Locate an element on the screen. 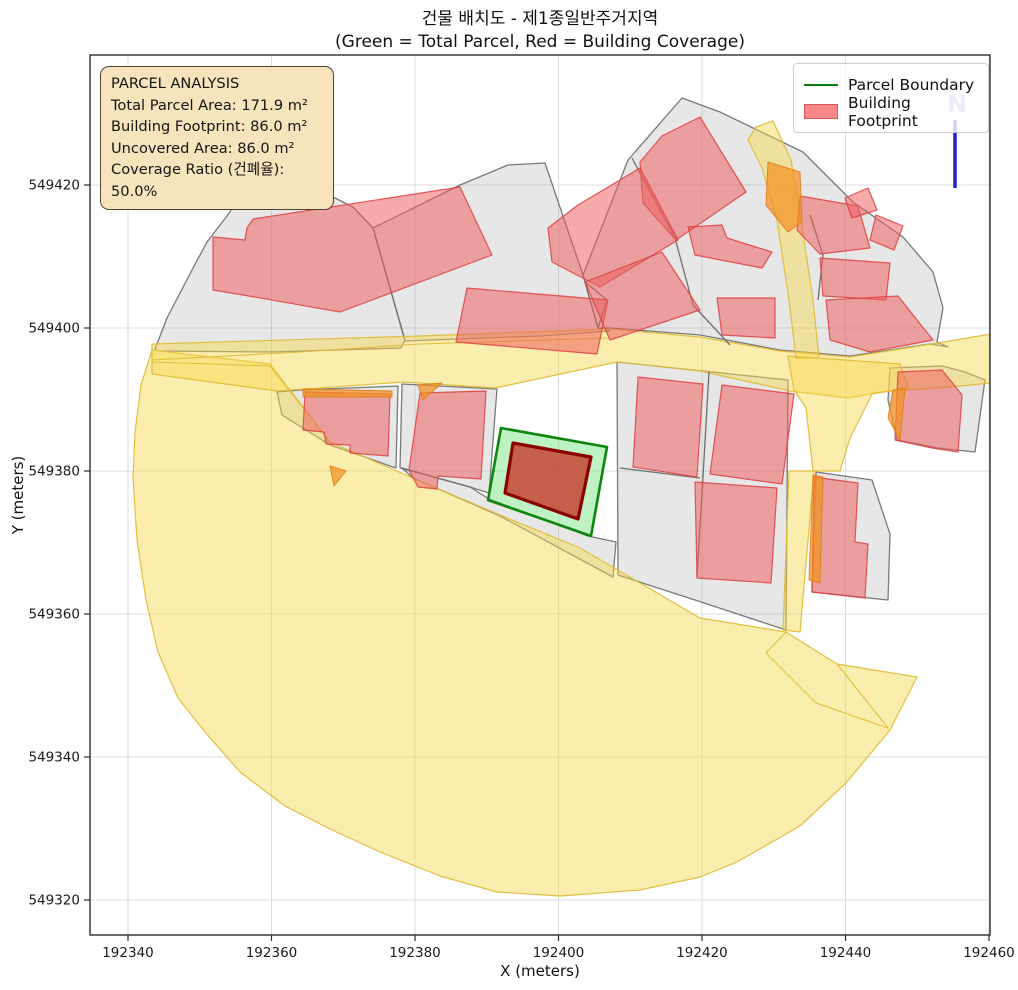 The image size is (1018, 990). parcel-analysis-uncovered: Uncovered Area: 86.0 m² is located at coordinates (203, 148).